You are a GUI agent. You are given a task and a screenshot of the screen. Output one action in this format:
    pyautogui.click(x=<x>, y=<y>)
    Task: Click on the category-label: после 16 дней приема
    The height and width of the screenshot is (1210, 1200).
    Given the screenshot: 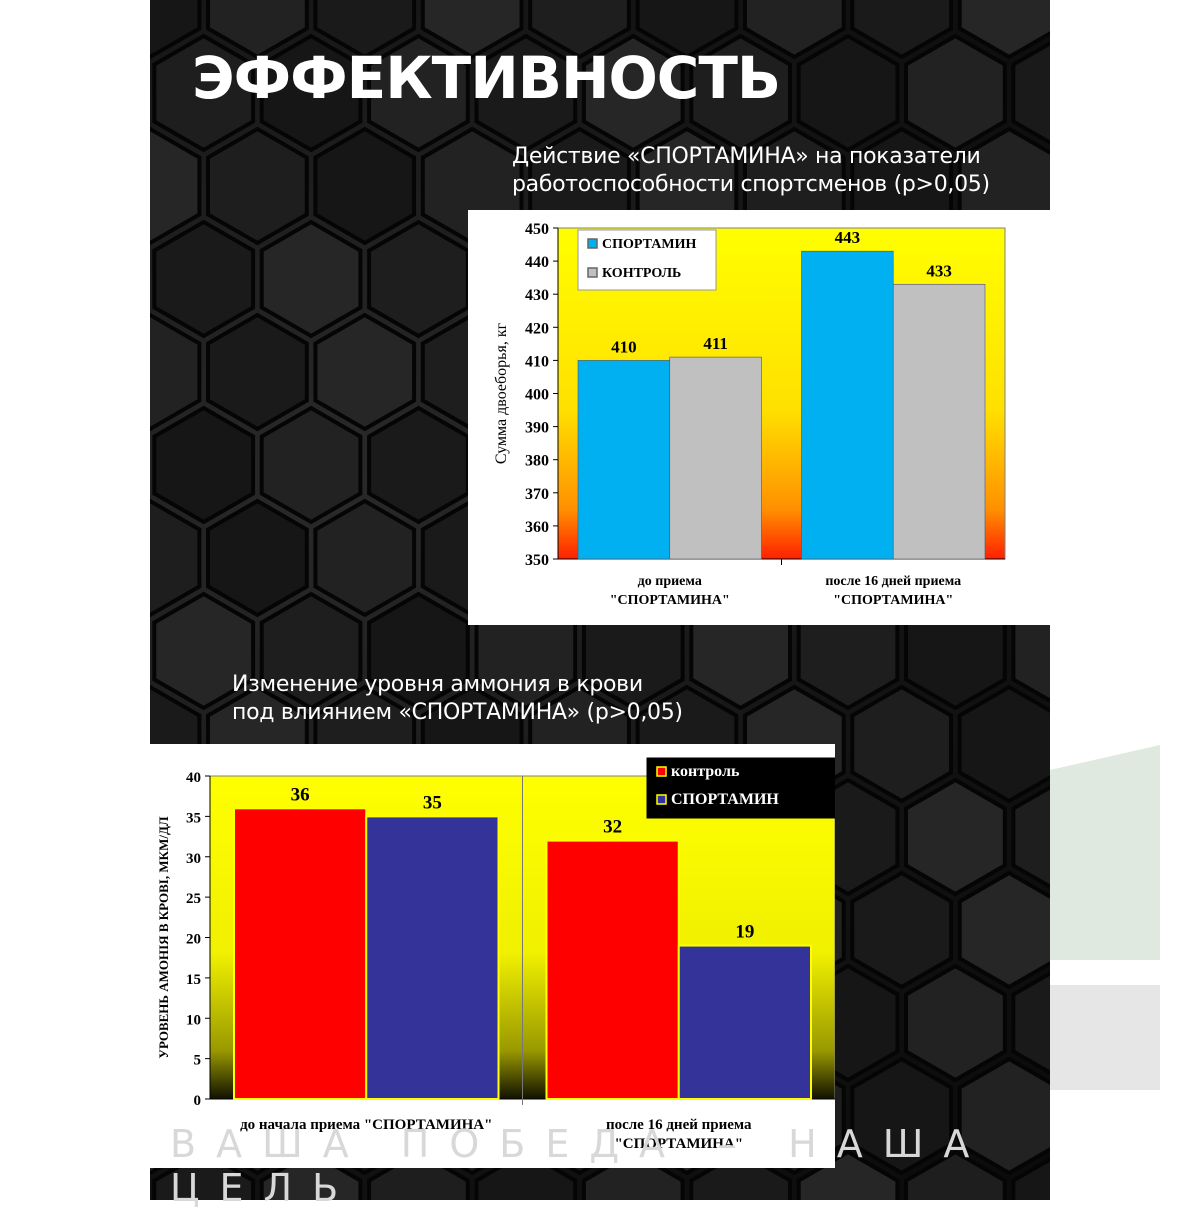 What is the action you would take?
    pyautogui.click(x=679, y=1125)
    